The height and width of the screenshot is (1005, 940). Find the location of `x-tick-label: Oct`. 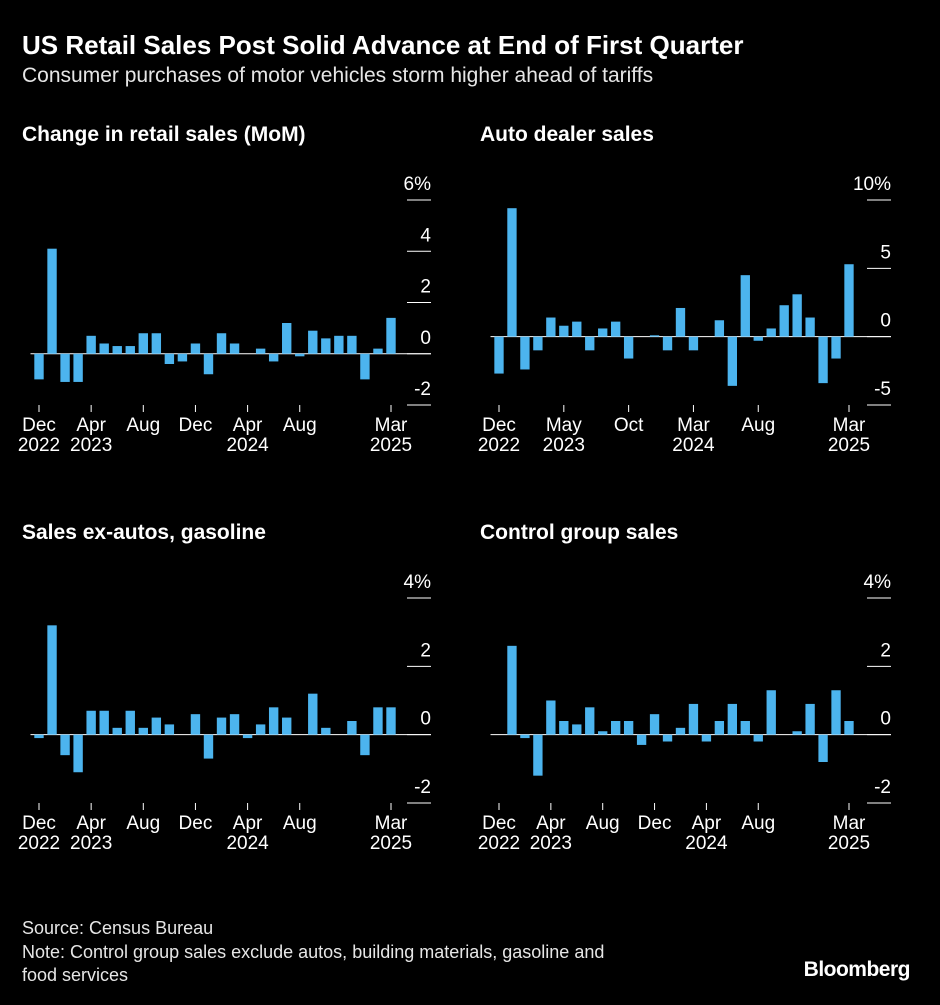

x-tick-label: Oct is located at coordinates (629, 425).